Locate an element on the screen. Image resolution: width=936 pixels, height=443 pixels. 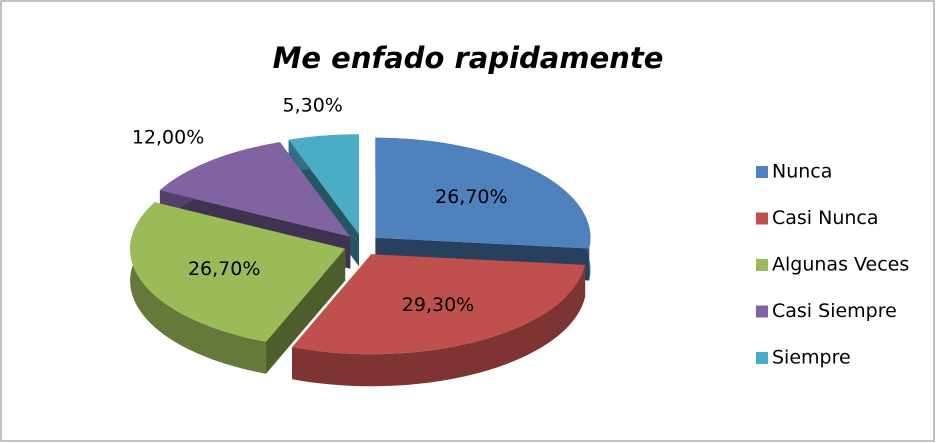
data-label: 12,00% is located at coordinates (168, 138).